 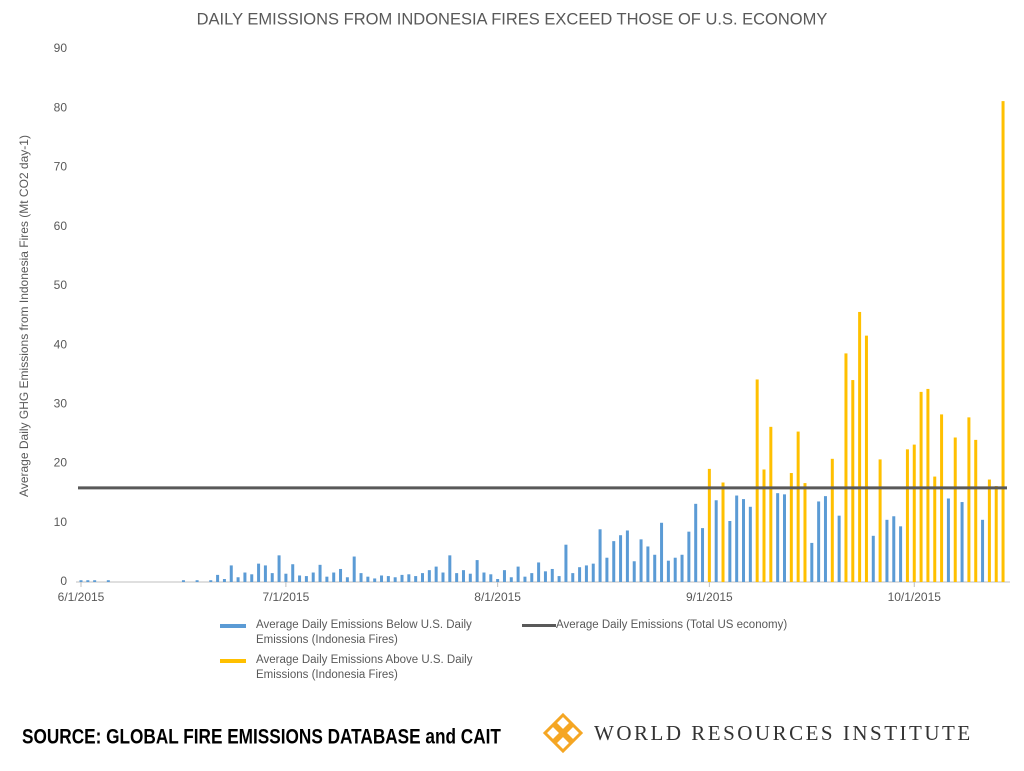 What do you see at coordinates (63, 581) in the screenshot?
I see `y-tick-label: 0` at bounding box center [63, 581].